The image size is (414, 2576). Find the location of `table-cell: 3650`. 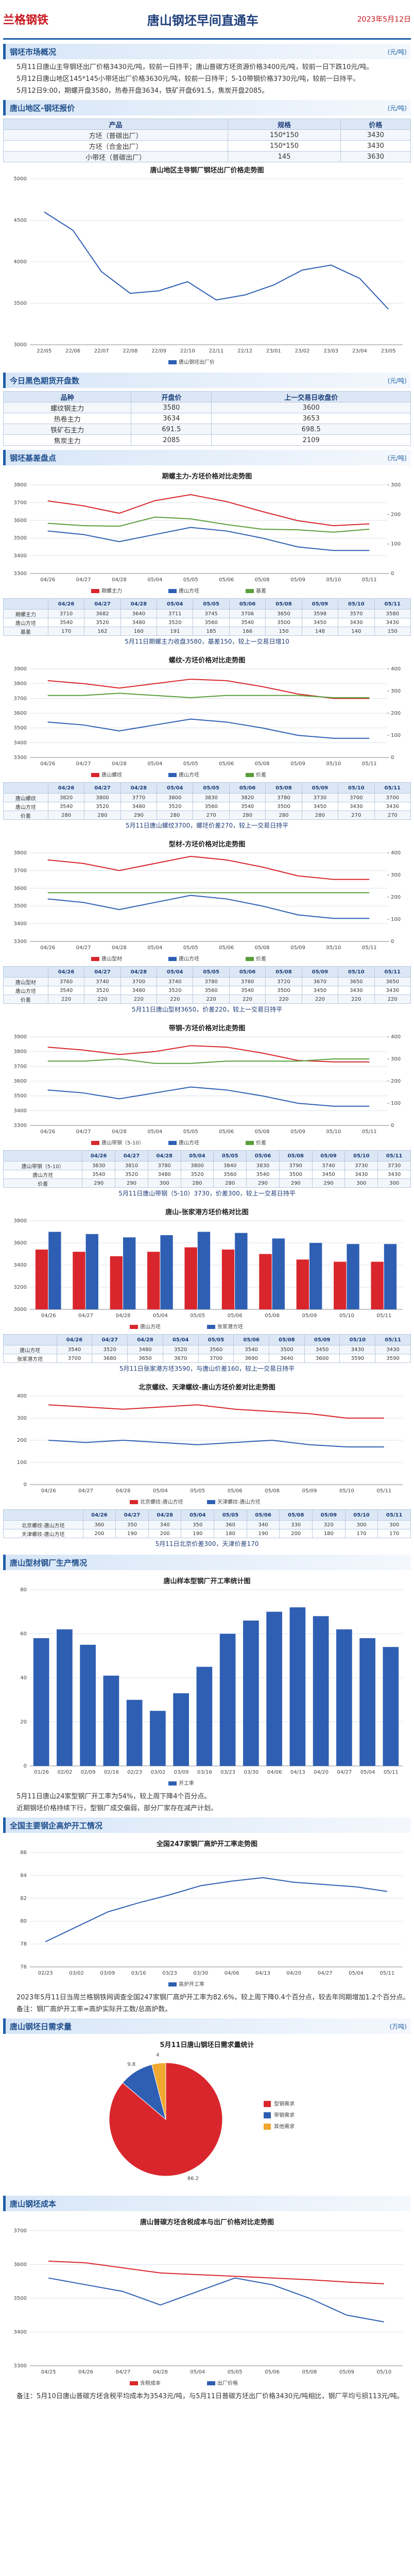

table-cell: 3650 is located at coordinates (393, 981).